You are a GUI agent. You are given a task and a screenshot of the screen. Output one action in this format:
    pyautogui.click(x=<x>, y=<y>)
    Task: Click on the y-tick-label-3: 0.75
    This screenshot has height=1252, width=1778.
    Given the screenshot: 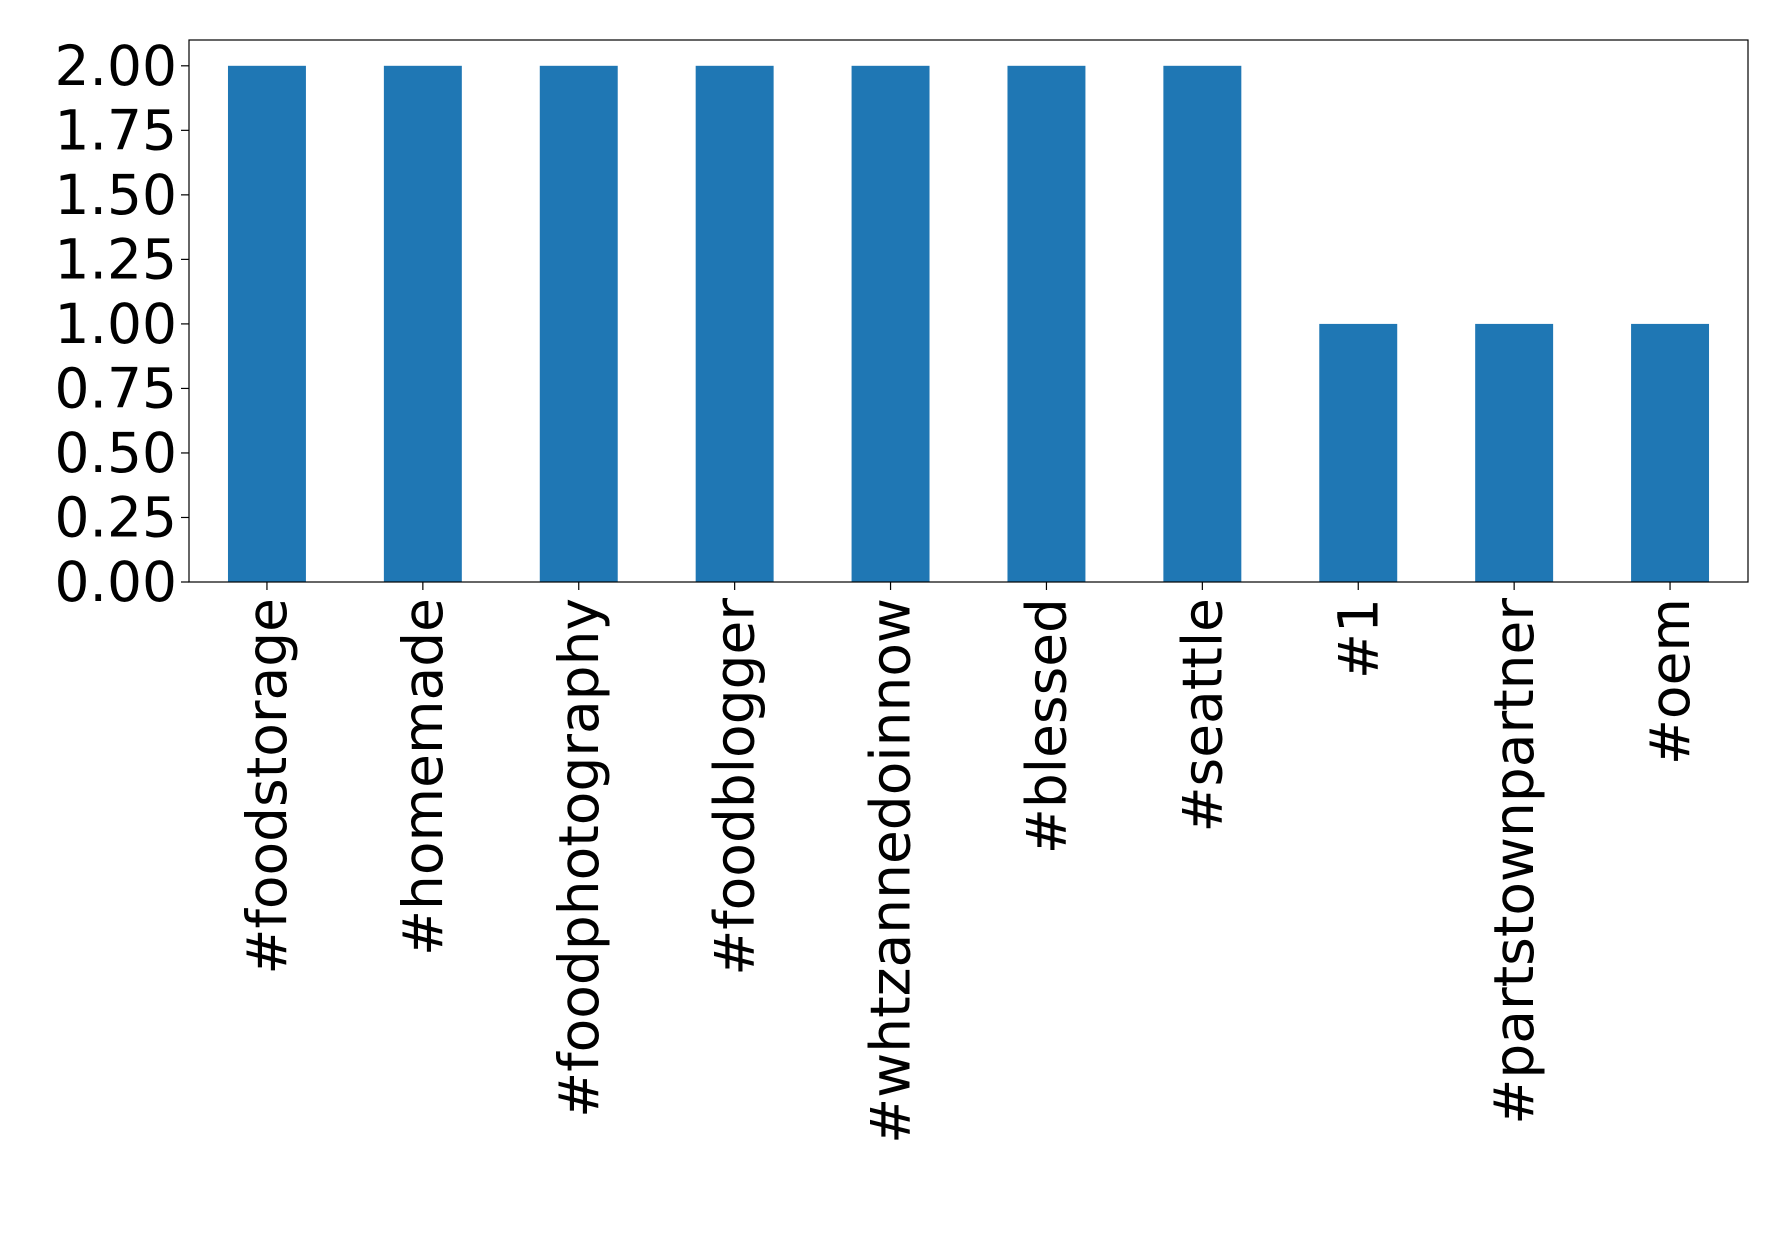 What is the action you would take?
    pyautogui.click(x=116, y=388)
    